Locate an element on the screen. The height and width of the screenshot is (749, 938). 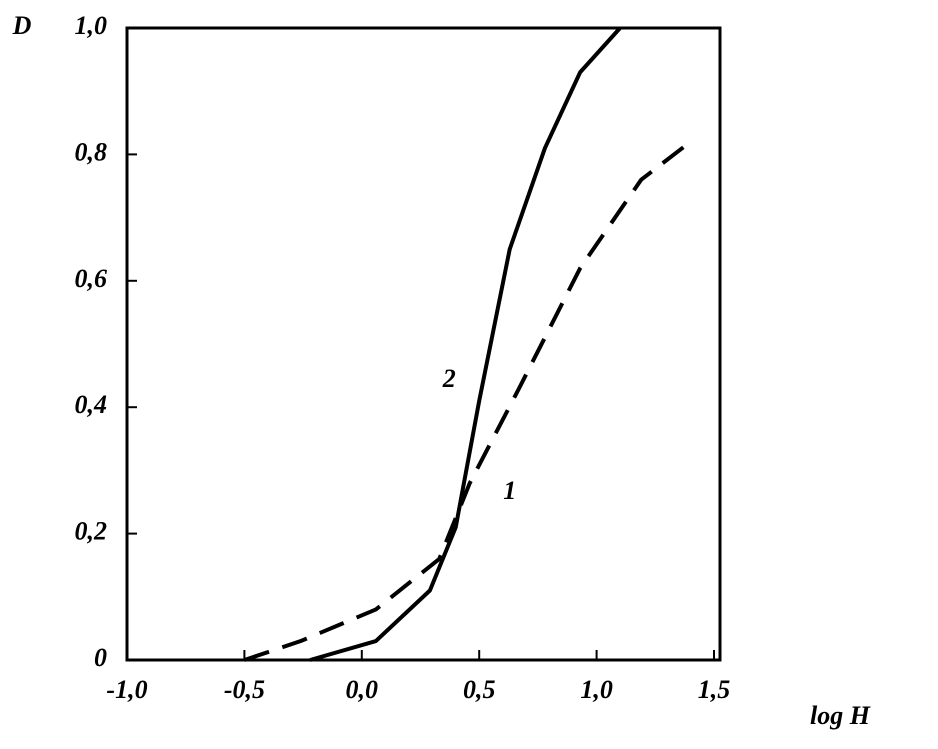
x-tick-label: 0,5 is located at coordinates (479, 689).